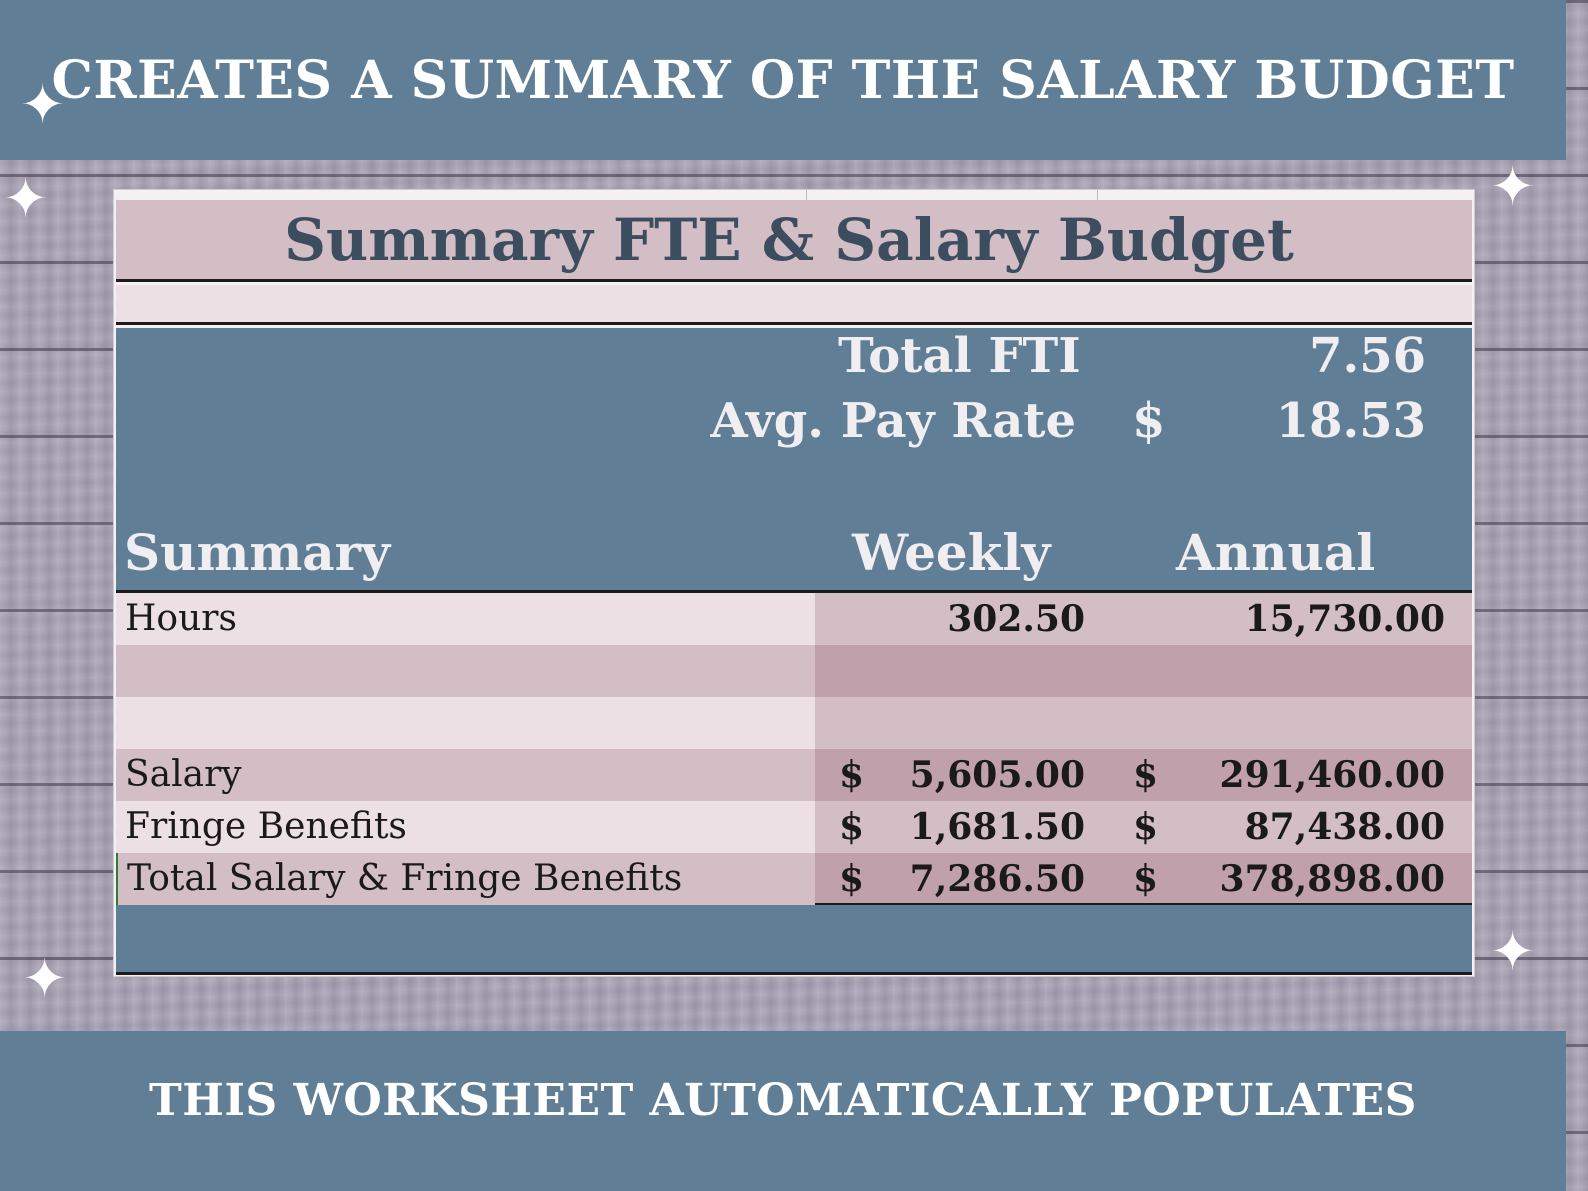 The image size is (1588, 1191). Describe the element at coordinates (1350, 421) in the screenshot. I see `avg-pay-value: 18.53` at that location.